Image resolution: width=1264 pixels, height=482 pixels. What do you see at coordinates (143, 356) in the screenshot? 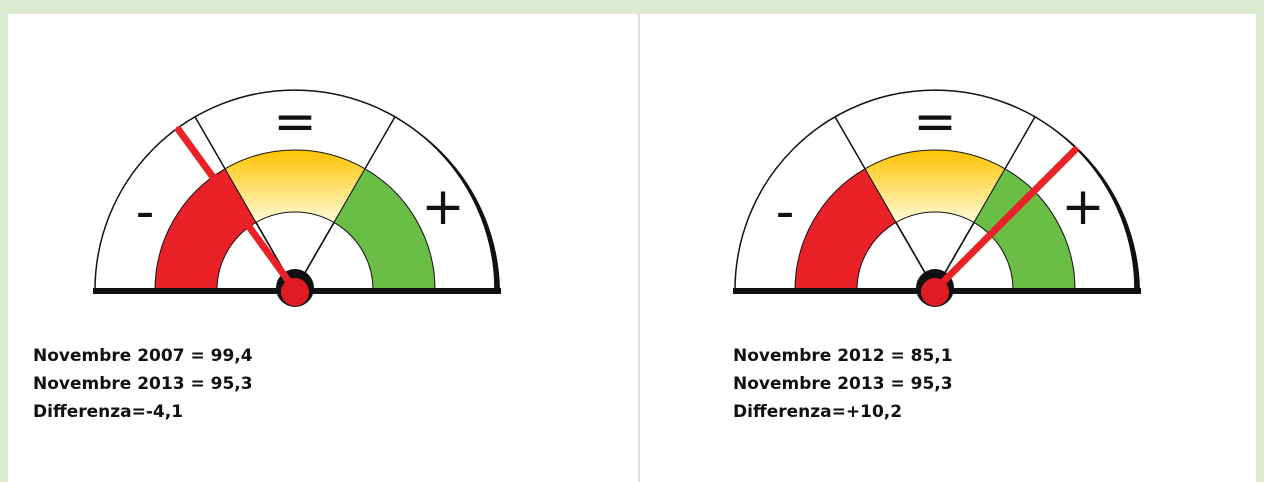
I see `info-line: Novembre 2007 = 99,4` at bounding box center [143, 356].